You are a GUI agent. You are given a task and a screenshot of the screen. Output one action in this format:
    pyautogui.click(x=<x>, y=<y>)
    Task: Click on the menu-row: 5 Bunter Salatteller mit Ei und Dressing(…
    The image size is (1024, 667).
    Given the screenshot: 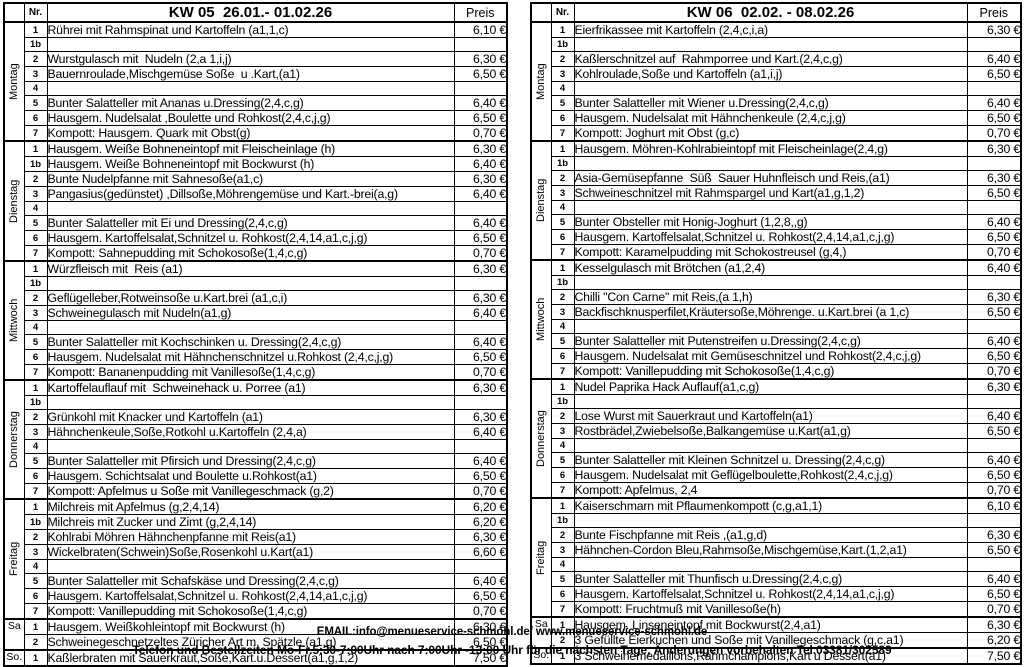 What is the action you would take?
    pyautogui.click(x=256, y=223)
    